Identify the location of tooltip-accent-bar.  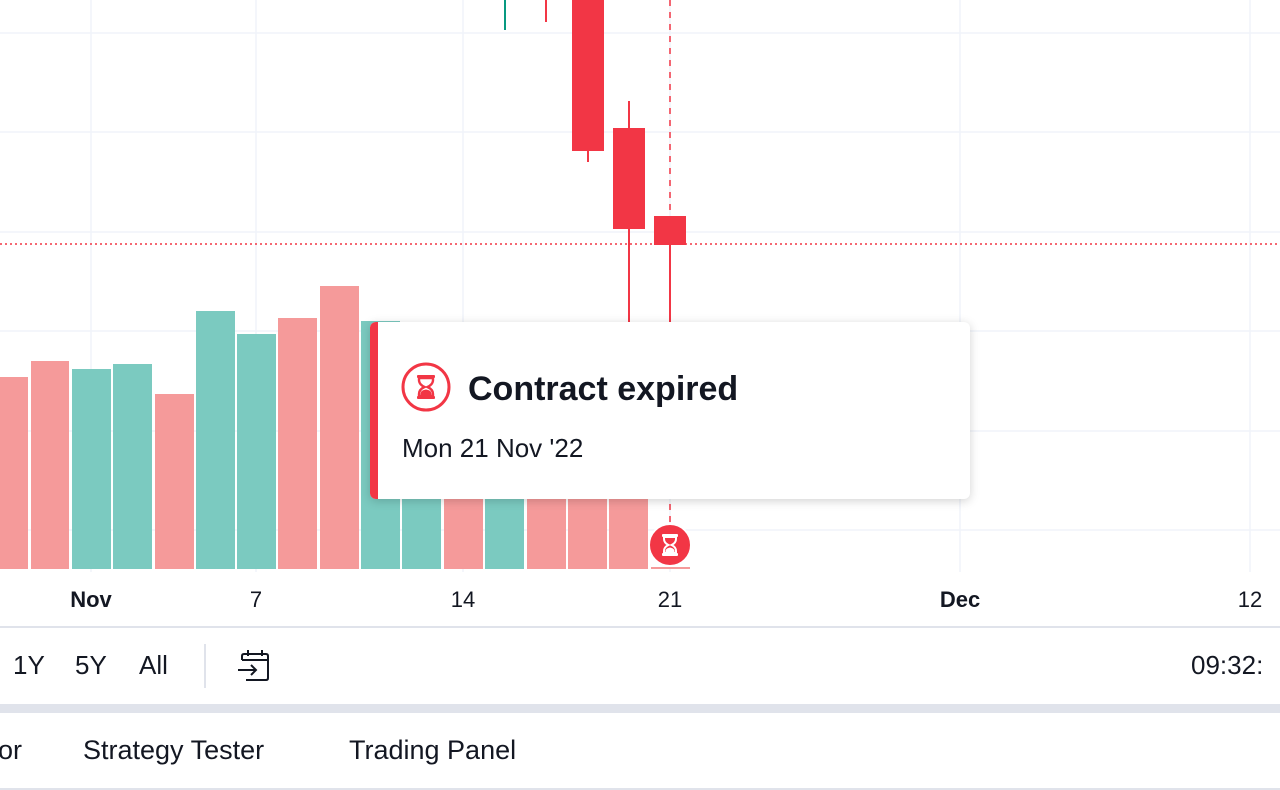
(374, 410).